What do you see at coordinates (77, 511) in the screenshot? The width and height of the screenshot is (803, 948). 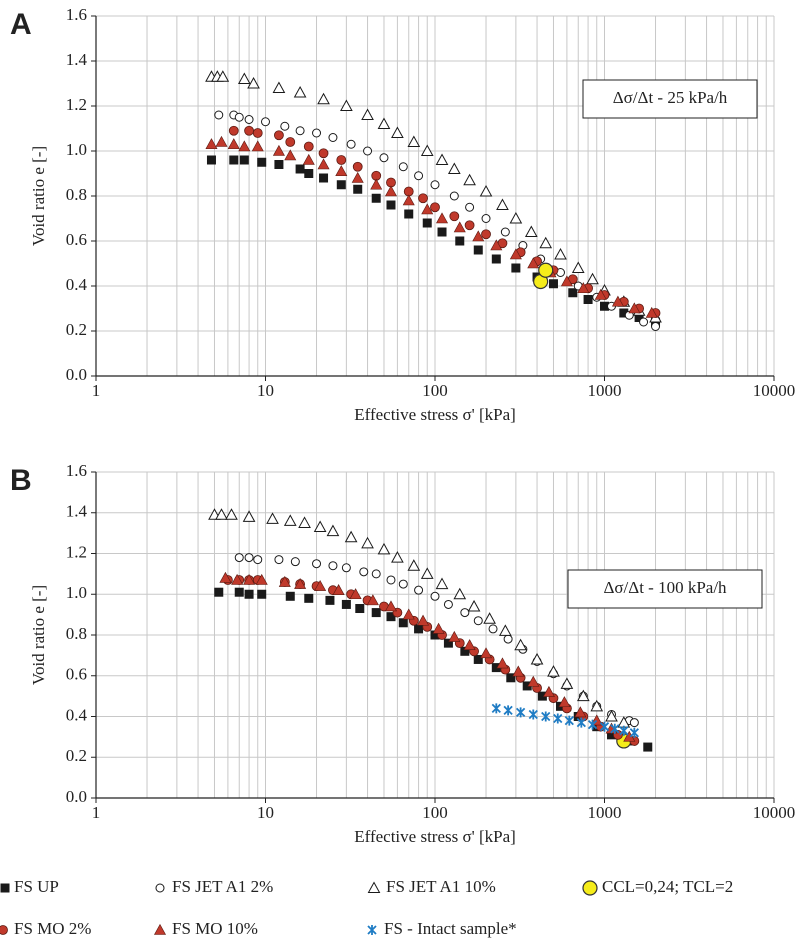 I see `y-tick-label: 1.4` at bounding box center [77, 511].